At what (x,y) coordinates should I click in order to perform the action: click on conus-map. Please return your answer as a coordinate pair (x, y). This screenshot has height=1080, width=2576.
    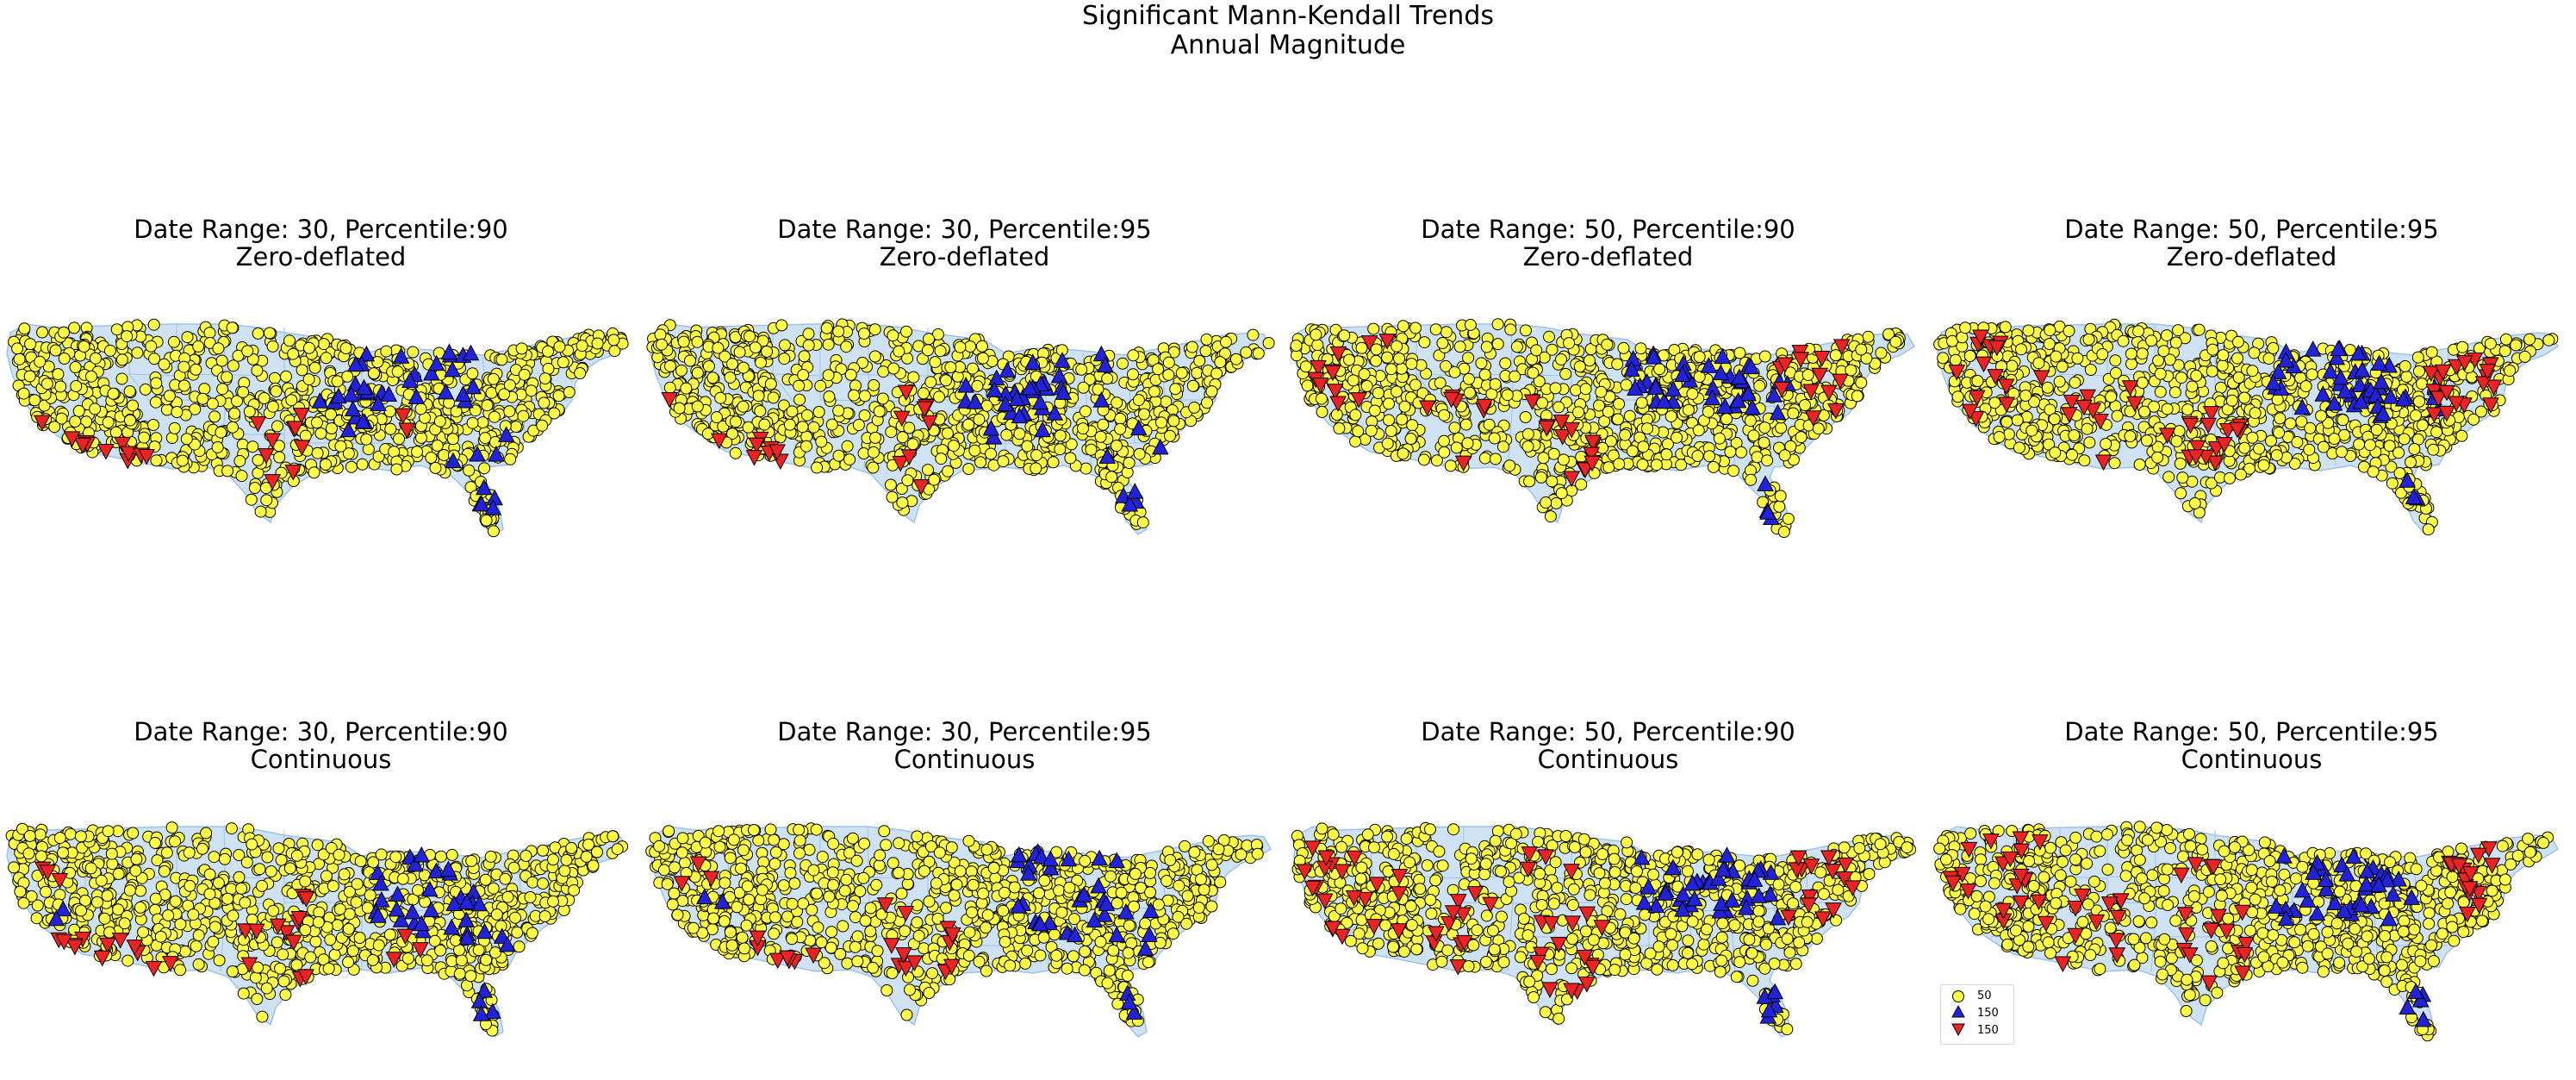
    Looking at the image, I should click on (1608, 408).